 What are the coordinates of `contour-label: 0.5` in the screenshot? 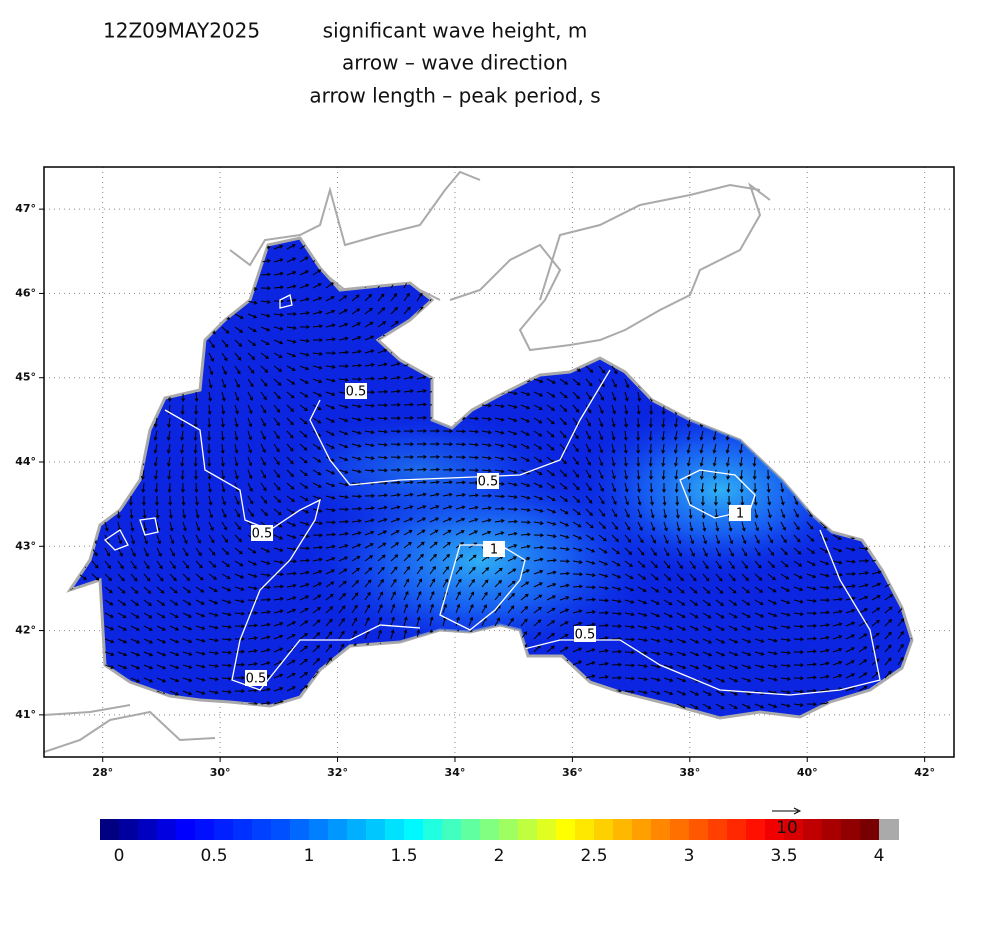 It's located at (256, 679).